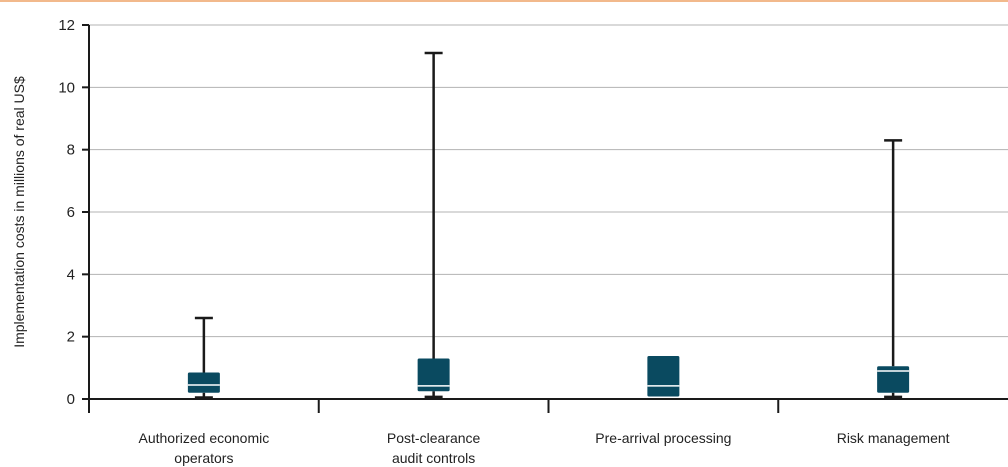 This screenshot has width=1008, height=467. I want to click on y-tick-label: 10, so click(66, 87).